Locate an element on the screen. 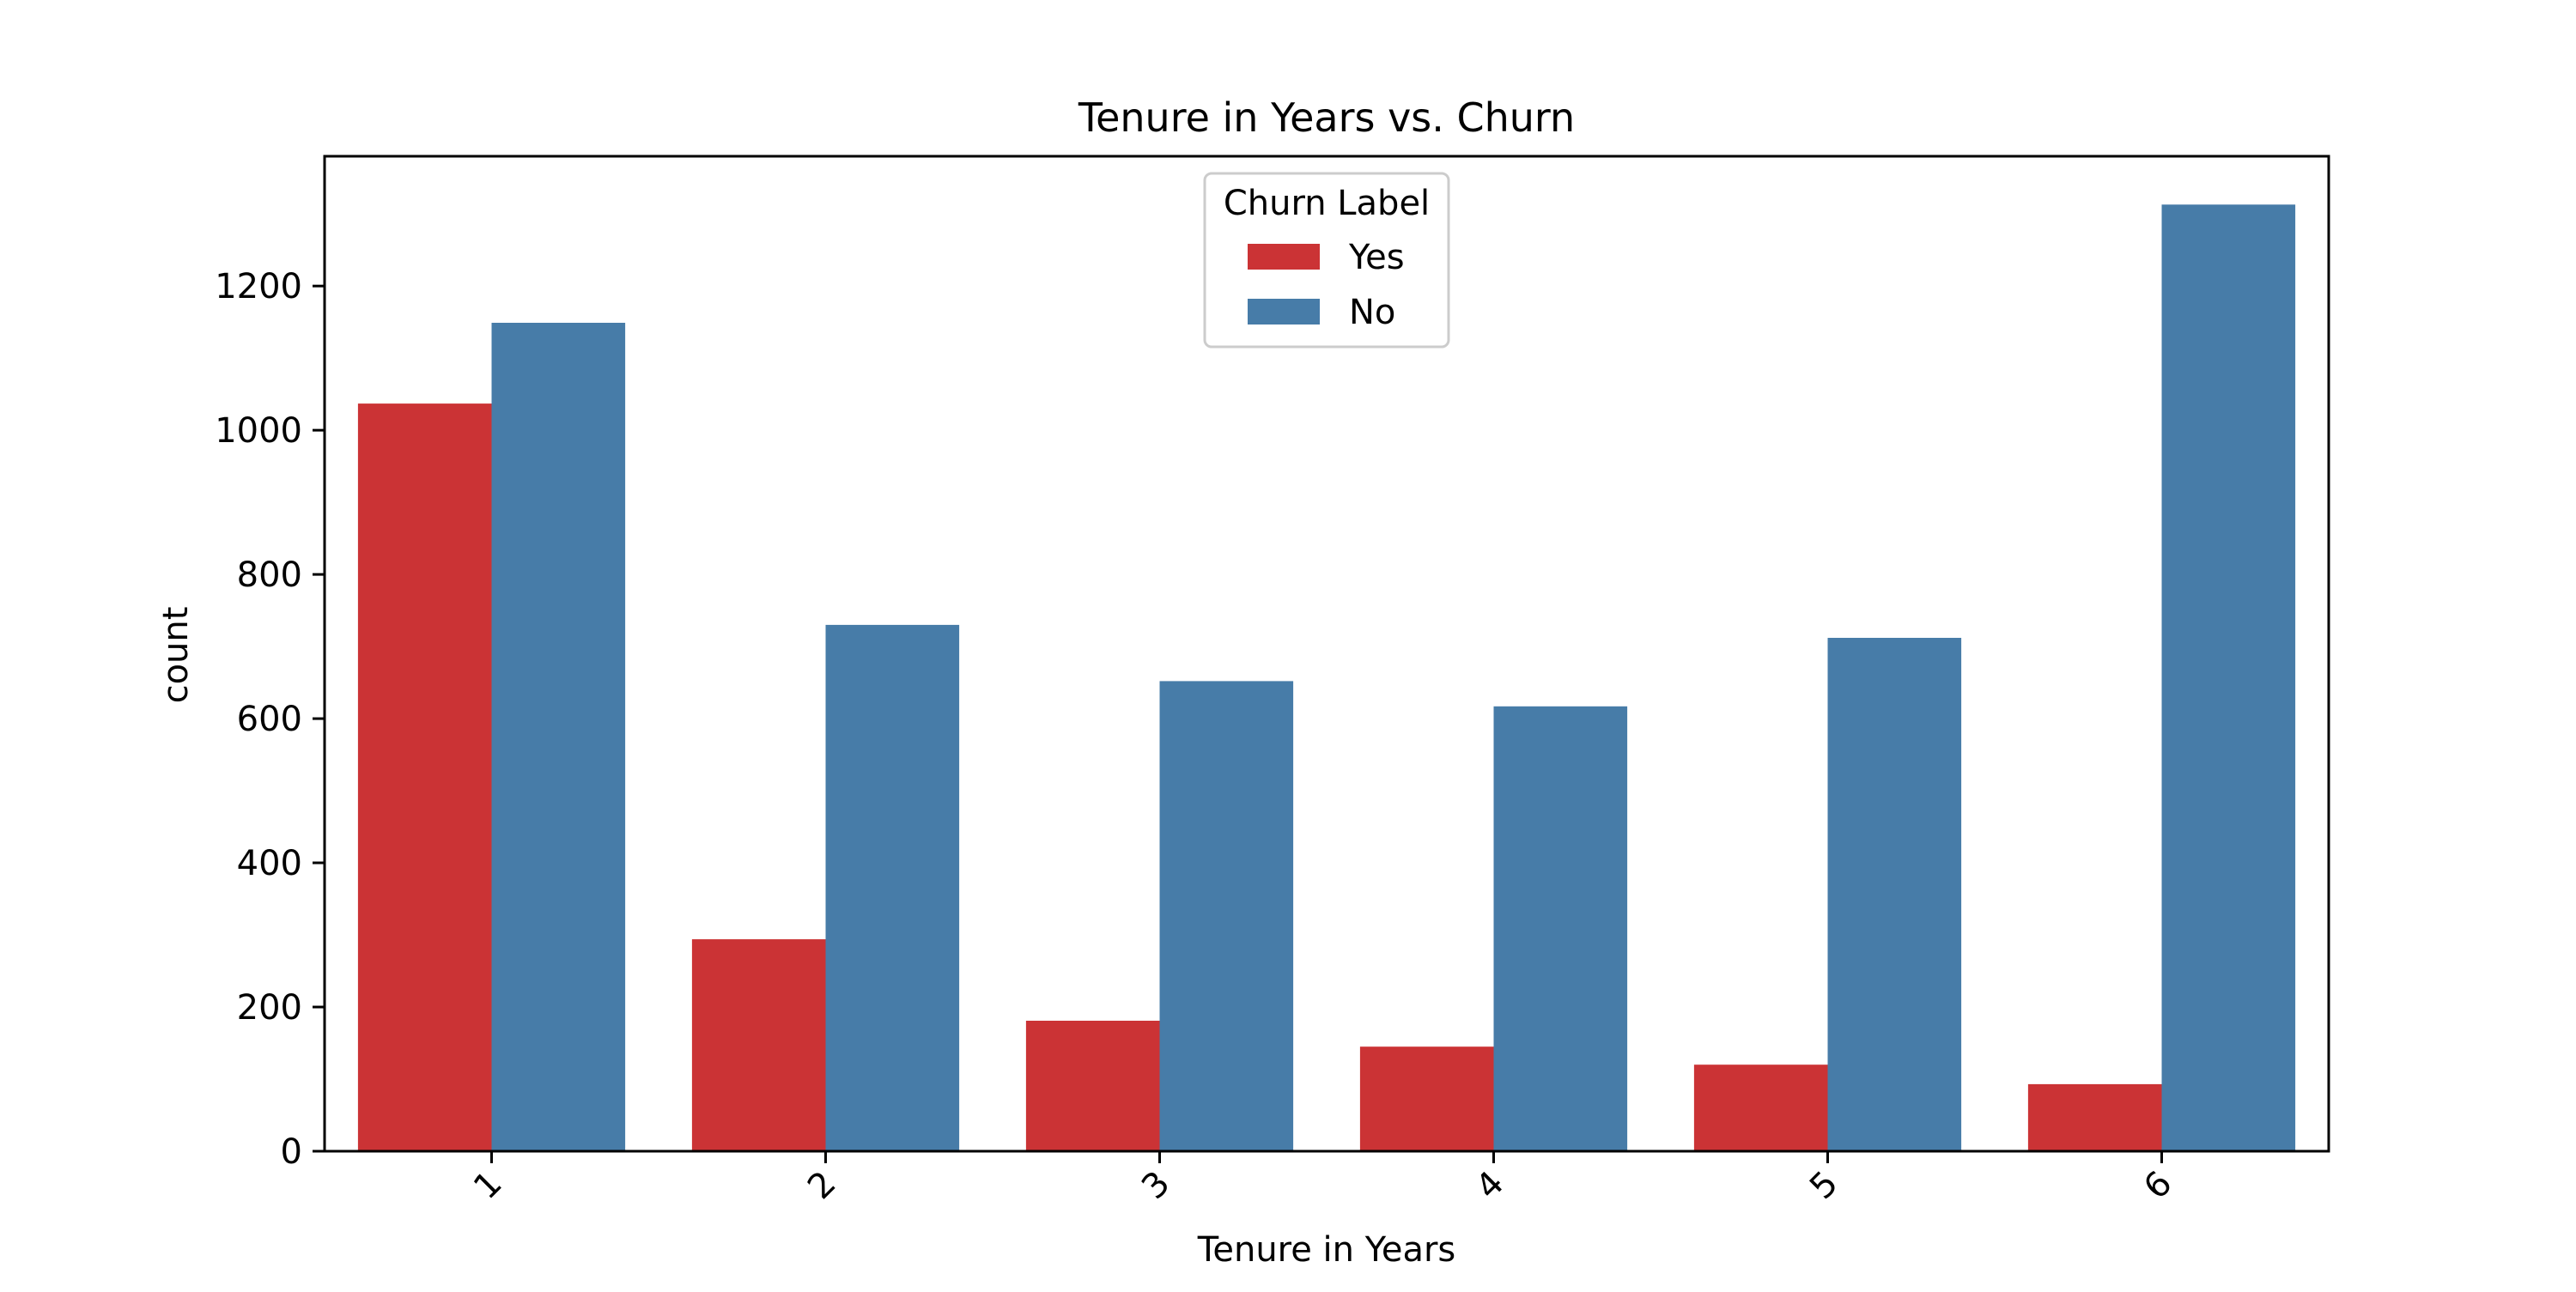 This screenshot has width=2576, height=1292. y-axis-label: count is located at coordinates (176, 655).